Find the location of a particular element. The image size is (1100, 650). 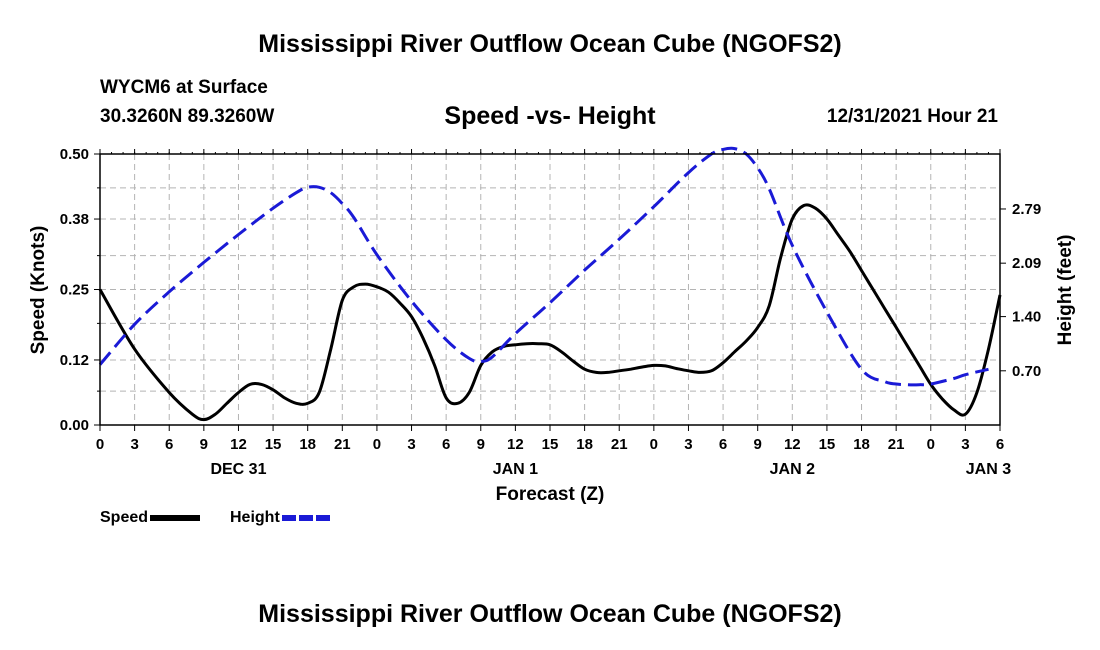

y-left-tick-label: 0.25 is located at coordinates (74, 290).